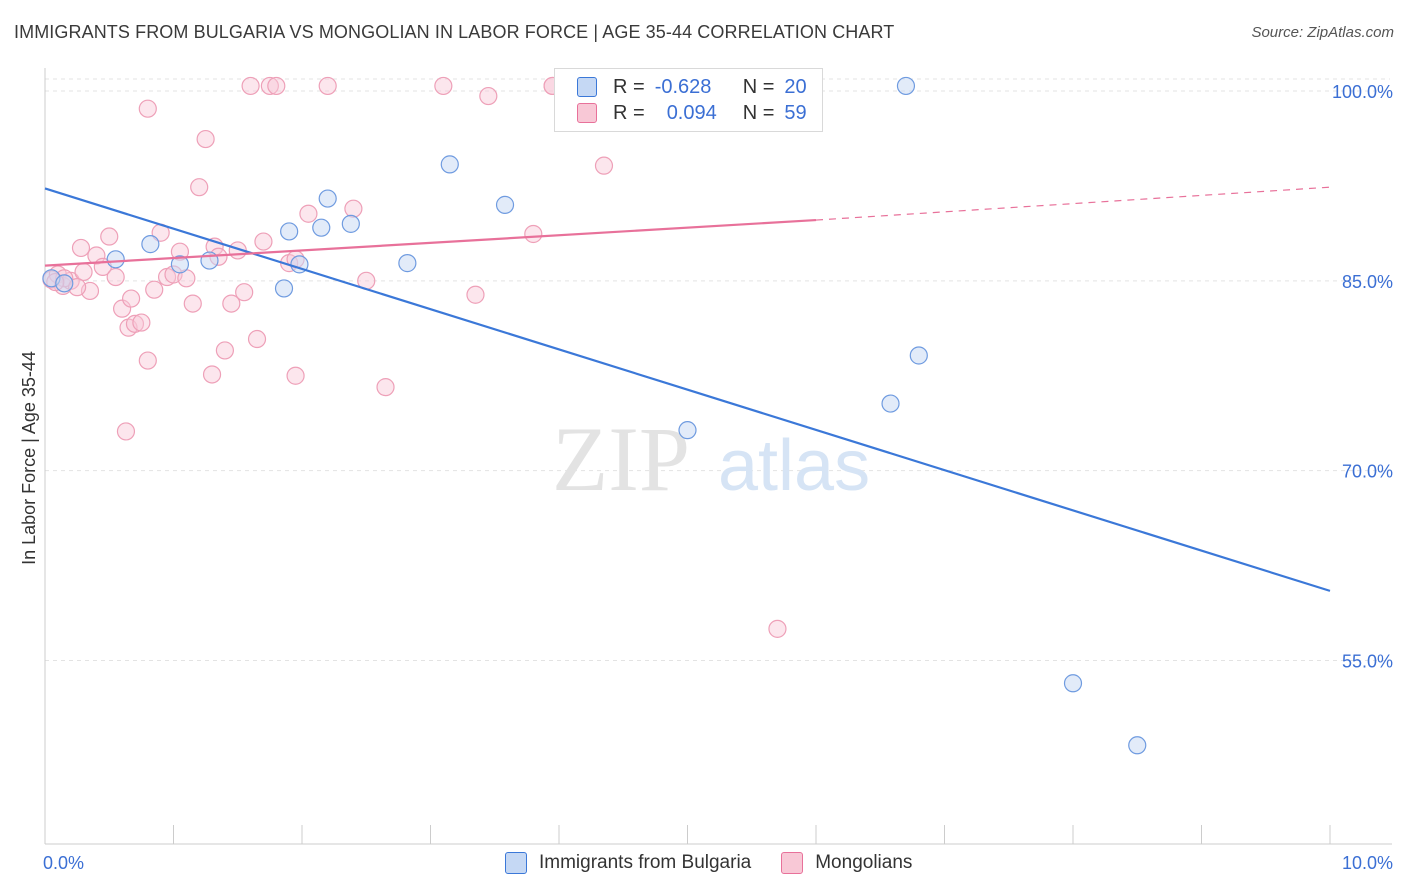 The width and height of the screenshot is (1406, 892). What do you see at coordinates (621, 459) in the screenshot?
I see `watermark-zip: ZIP` at bounding box center [621, 459].